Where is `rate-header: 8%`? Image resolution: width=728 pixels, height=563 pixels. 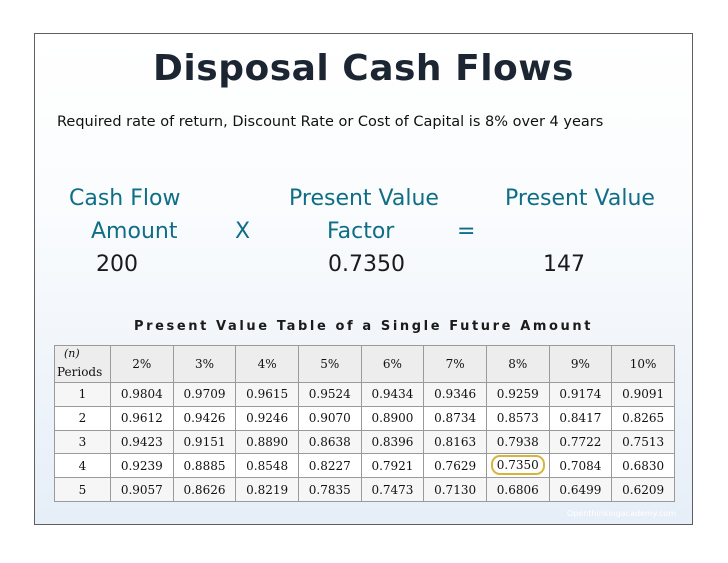
rate-header: 8% is located at coordinates (517, 364).